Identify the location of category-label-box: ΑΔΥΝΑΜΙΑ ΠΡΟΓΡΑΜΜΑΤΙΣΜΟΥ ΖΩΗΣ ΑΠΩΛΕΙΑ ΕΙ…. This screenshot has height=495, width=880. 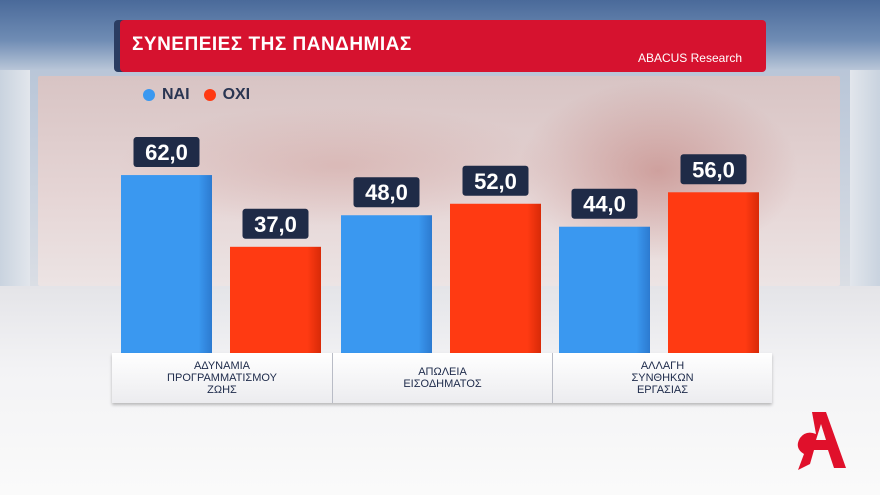
(442, 378).